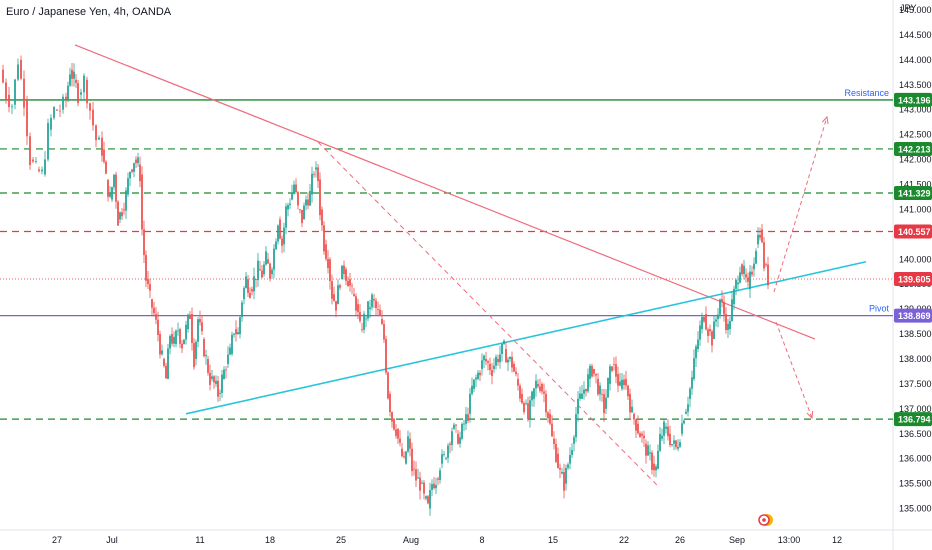  What do you see at coordinates (800, 204) in the screenshot?
I see `projection-arrow-up` at bounding box center [800, 204].